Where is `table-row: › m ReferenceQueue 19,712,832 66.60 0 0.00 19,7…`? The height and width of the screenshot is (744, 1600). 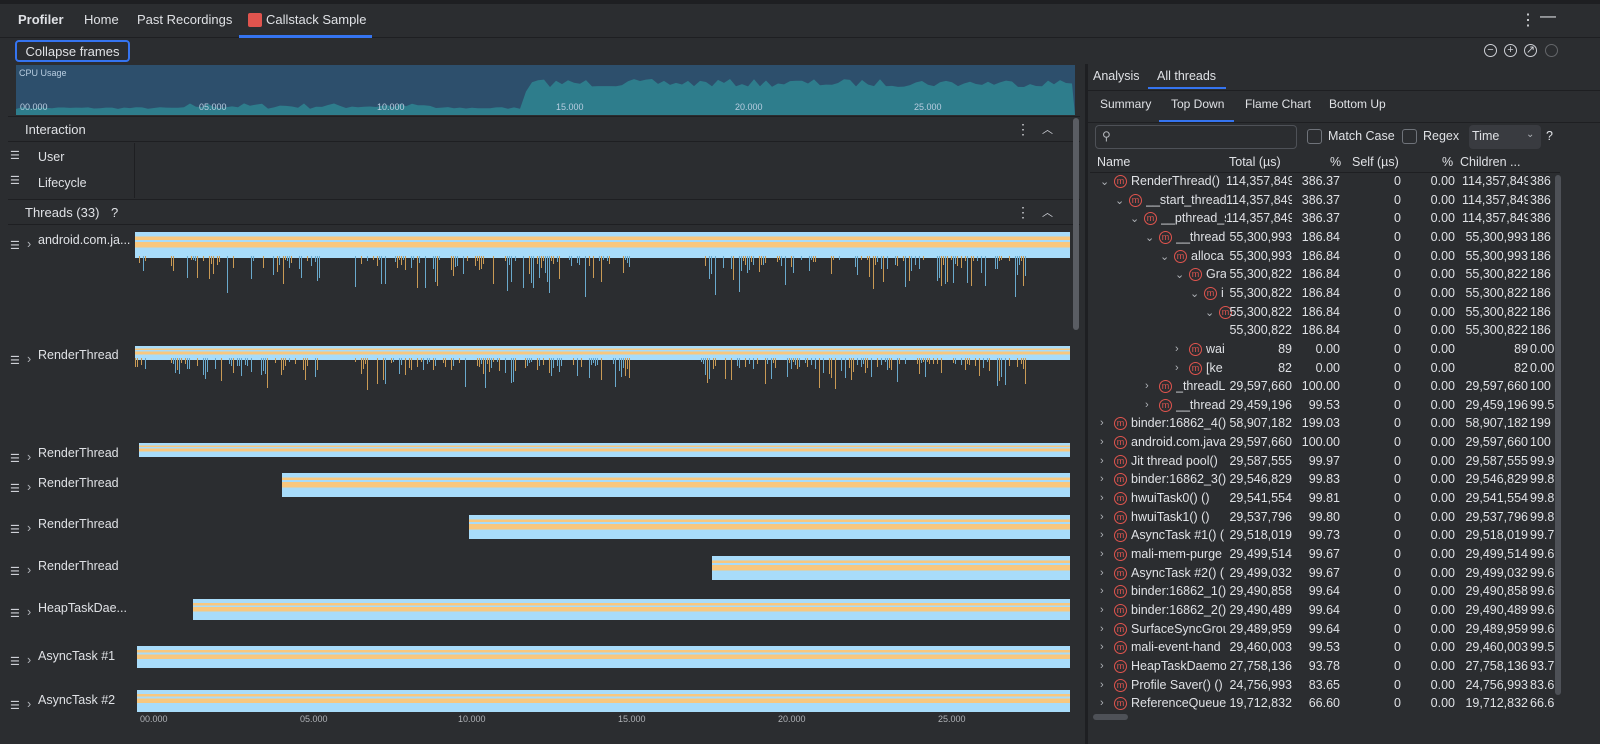
table-row: › m ReferenceQueue 19,712,832 66.60 0 0.00 19,7… is located at coordinates (1325, 704).